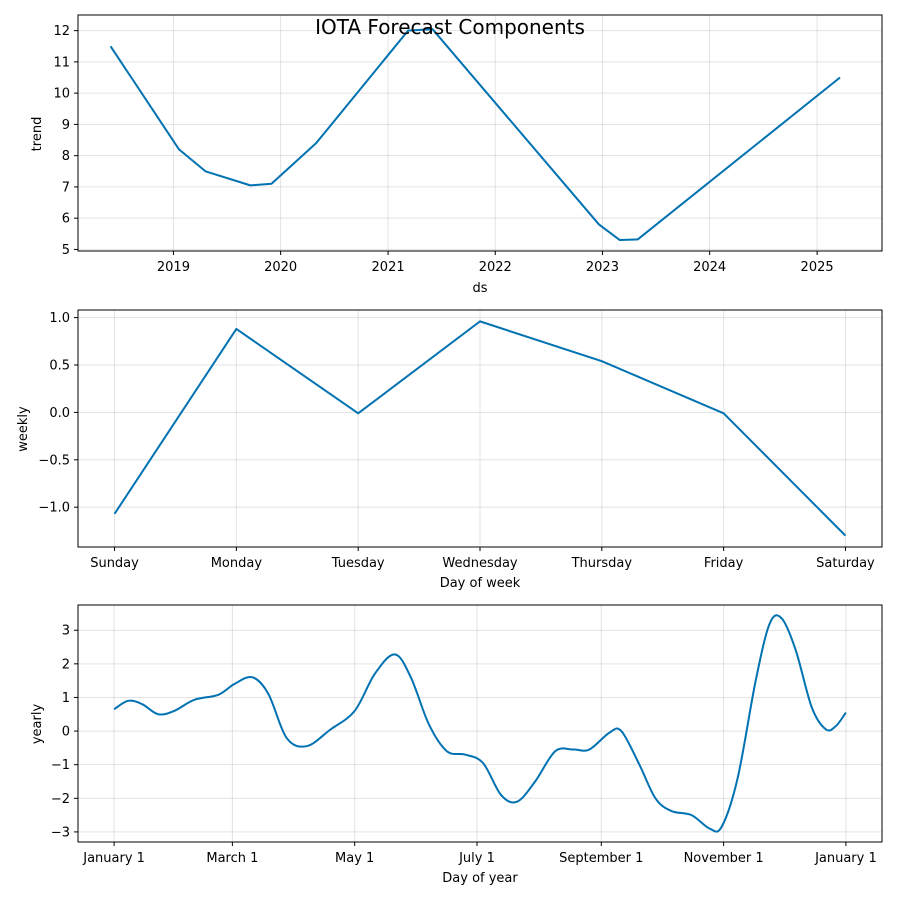 This screenshot has height=900, width=900. What do you see at coordinates (60, 765) in the screenshot?
I see `yearly-y-tick-label: −1` at bounding box center [60, 765].